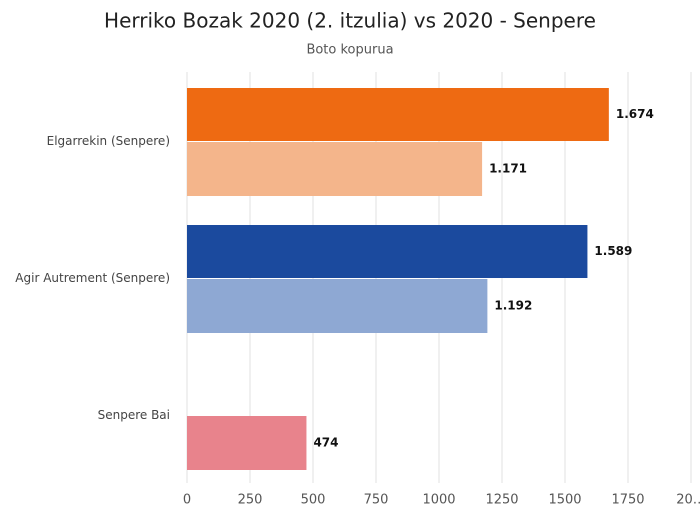  I want to click on x-tick-label: 1750, so click(627, 500).